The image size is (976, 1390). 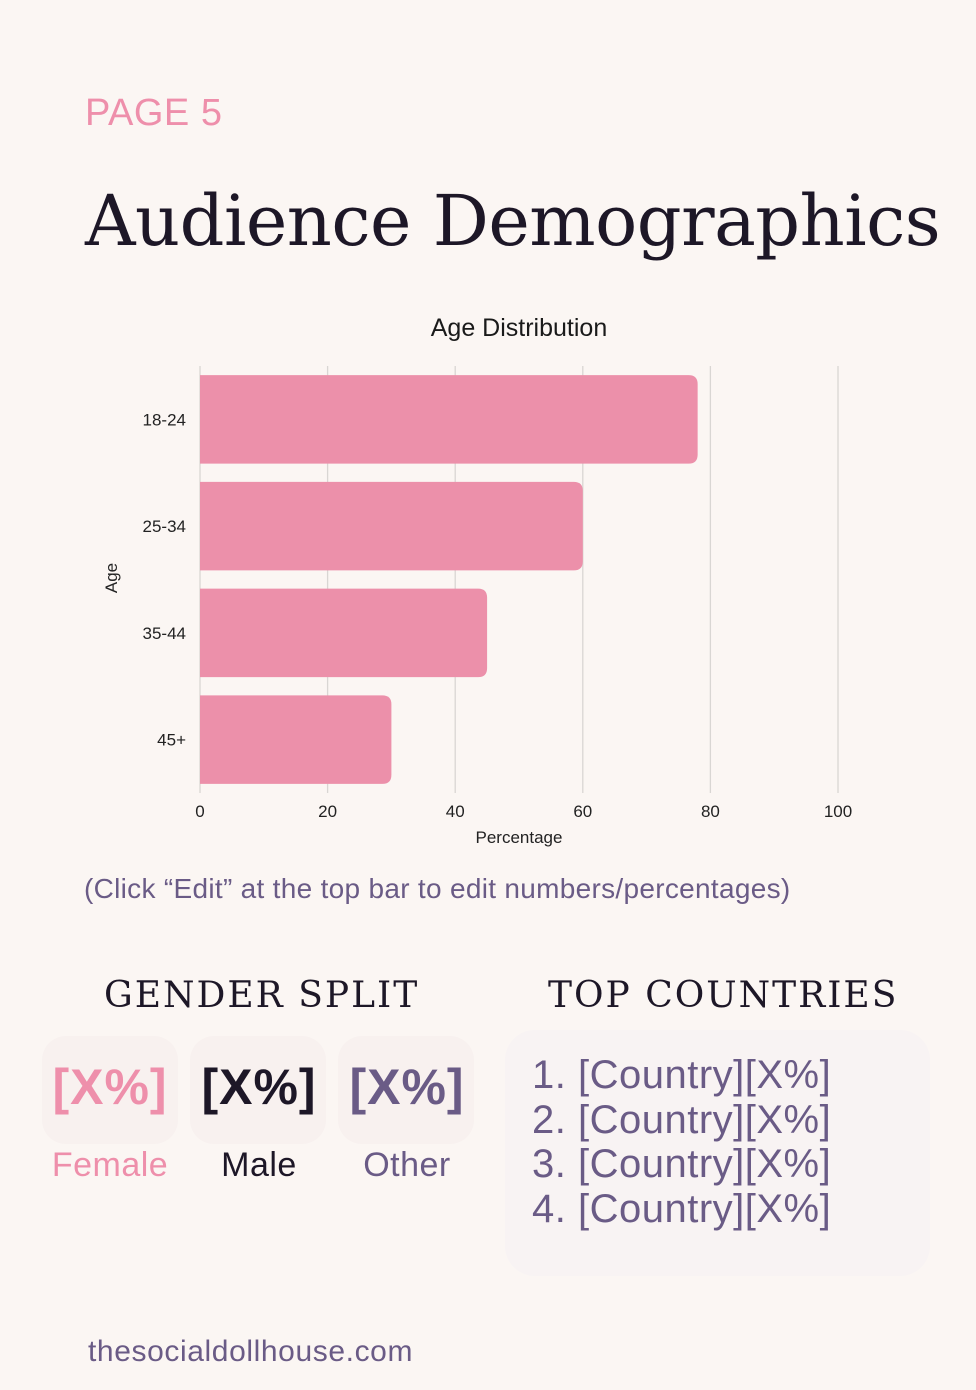 I want to click on x-tick-label: 100, so click(x=838, y=811).